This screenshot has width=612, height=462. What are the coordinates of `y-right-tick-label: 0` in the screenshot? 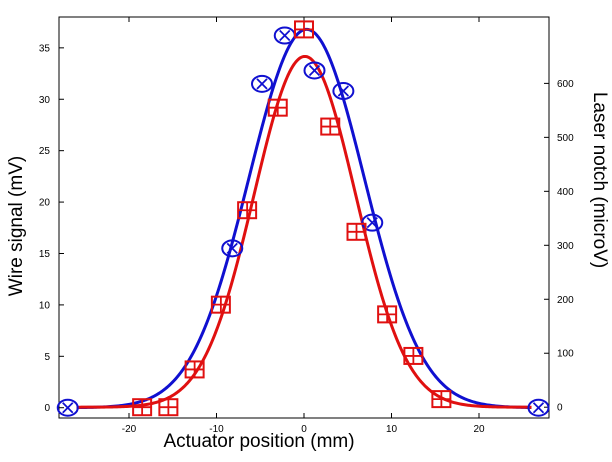 It's located at (560, 408).